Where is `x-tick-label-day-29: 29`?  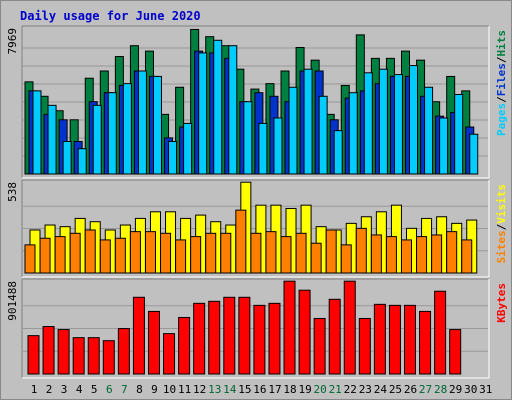
x-tick-label-day-29: 29 is located at coordinates (455, 389).